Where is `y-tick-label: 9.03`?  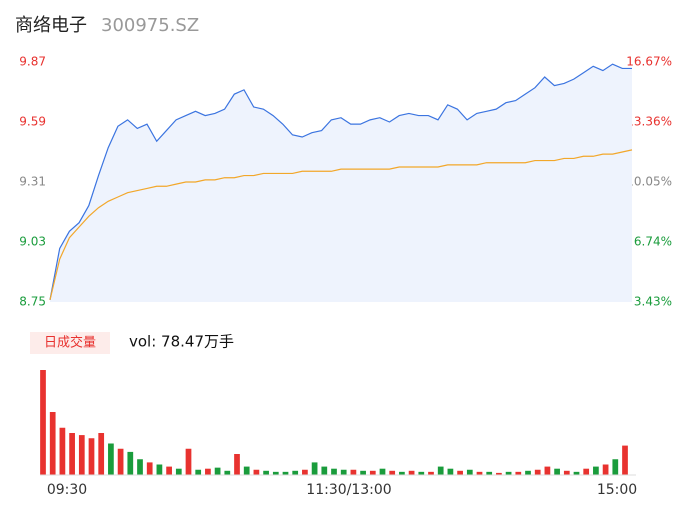
y-tick-label: 9.03 is located at coordinates (32, 242).